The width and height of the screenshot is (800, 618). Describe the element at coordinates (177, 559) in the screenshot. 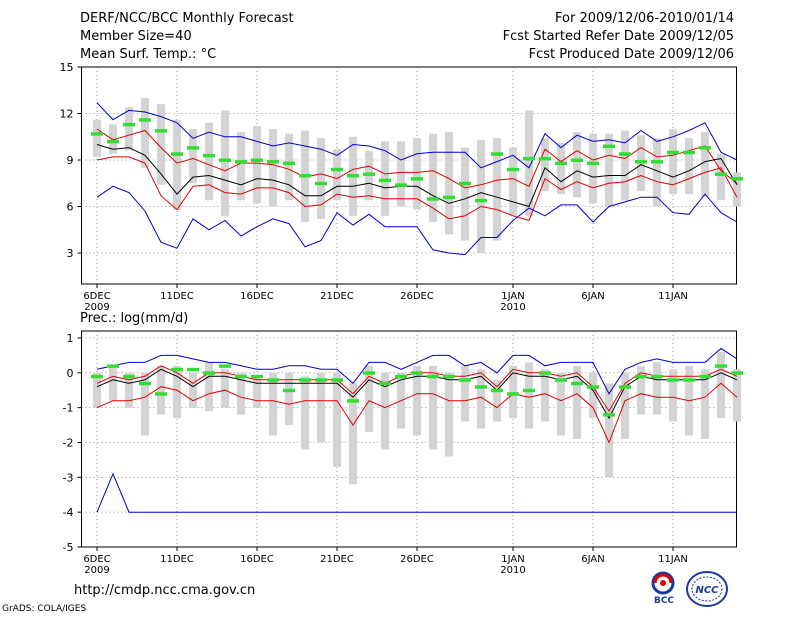

I see `prec-xtick-label-1: 11DEC` at that location.